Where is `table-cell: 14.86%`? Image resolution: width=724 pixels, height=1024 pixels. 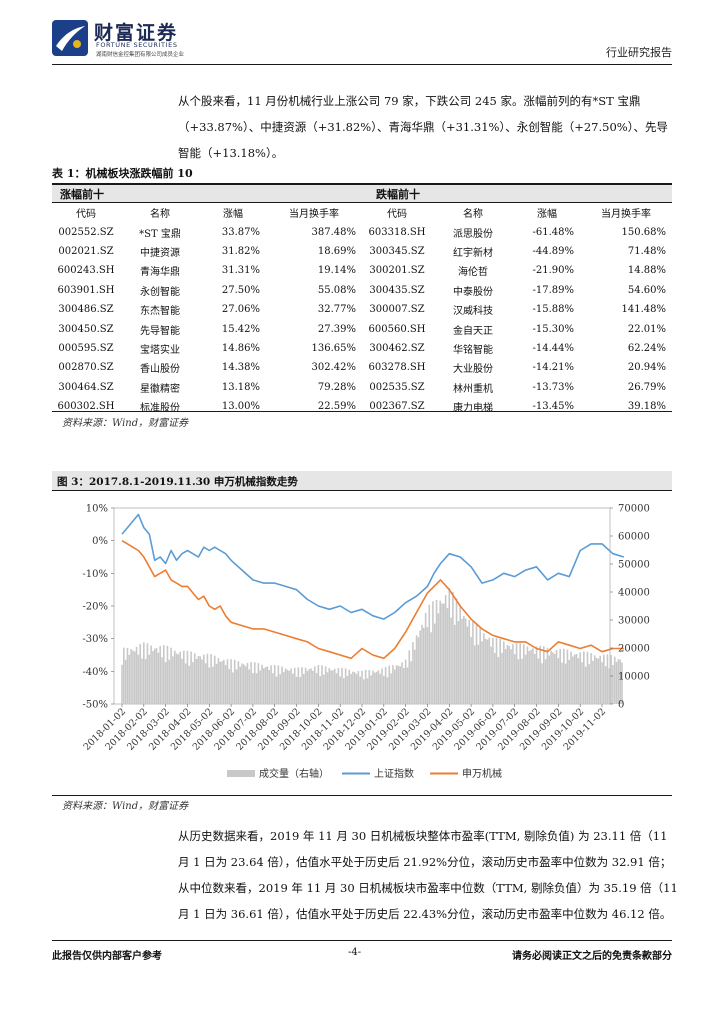
table-cell: 14.86% is located at coordinates (240, 348).